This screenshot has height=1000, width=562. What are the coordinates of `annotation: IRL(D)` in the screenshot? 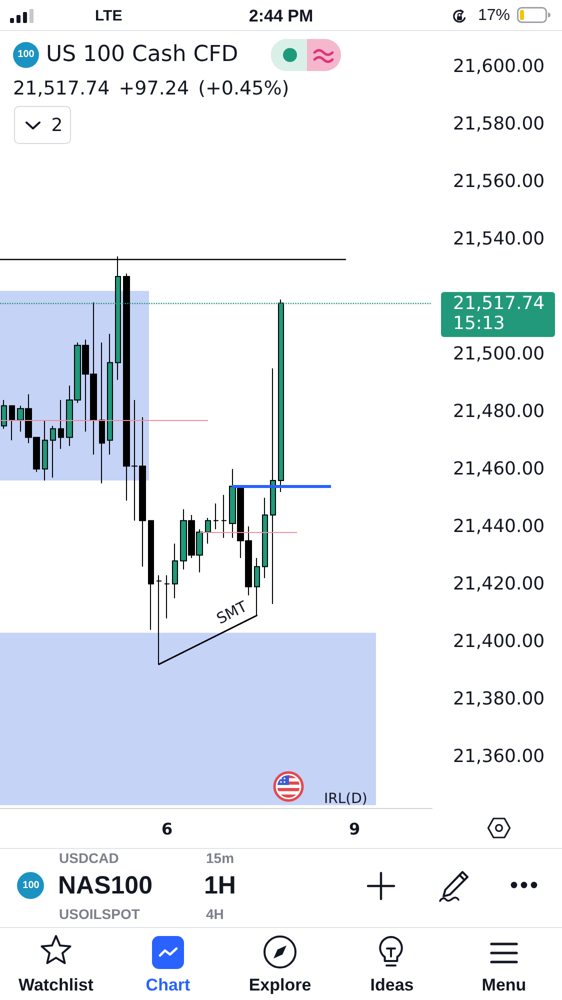 It's located at (346, 799).